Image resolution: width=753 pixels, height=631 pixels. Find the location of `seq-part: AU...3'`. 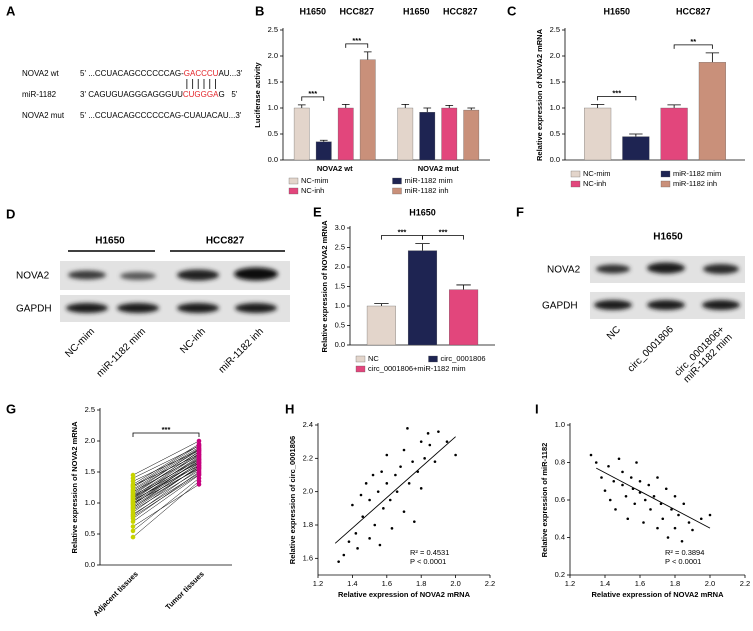

seq-part: AU...3' is located at coordinates (230, 73).